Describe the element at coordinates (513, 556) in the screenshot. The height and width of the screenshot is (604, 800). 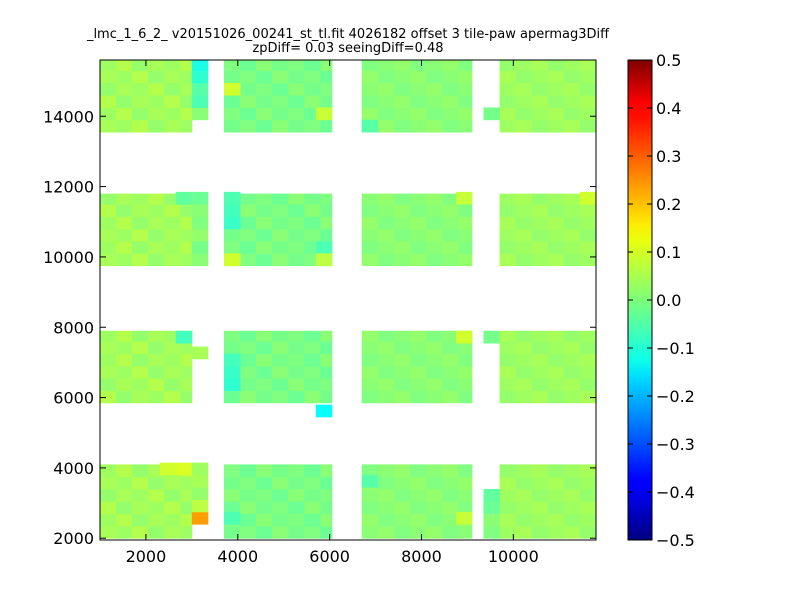
I see `x-tick-label: 10000` at that location.